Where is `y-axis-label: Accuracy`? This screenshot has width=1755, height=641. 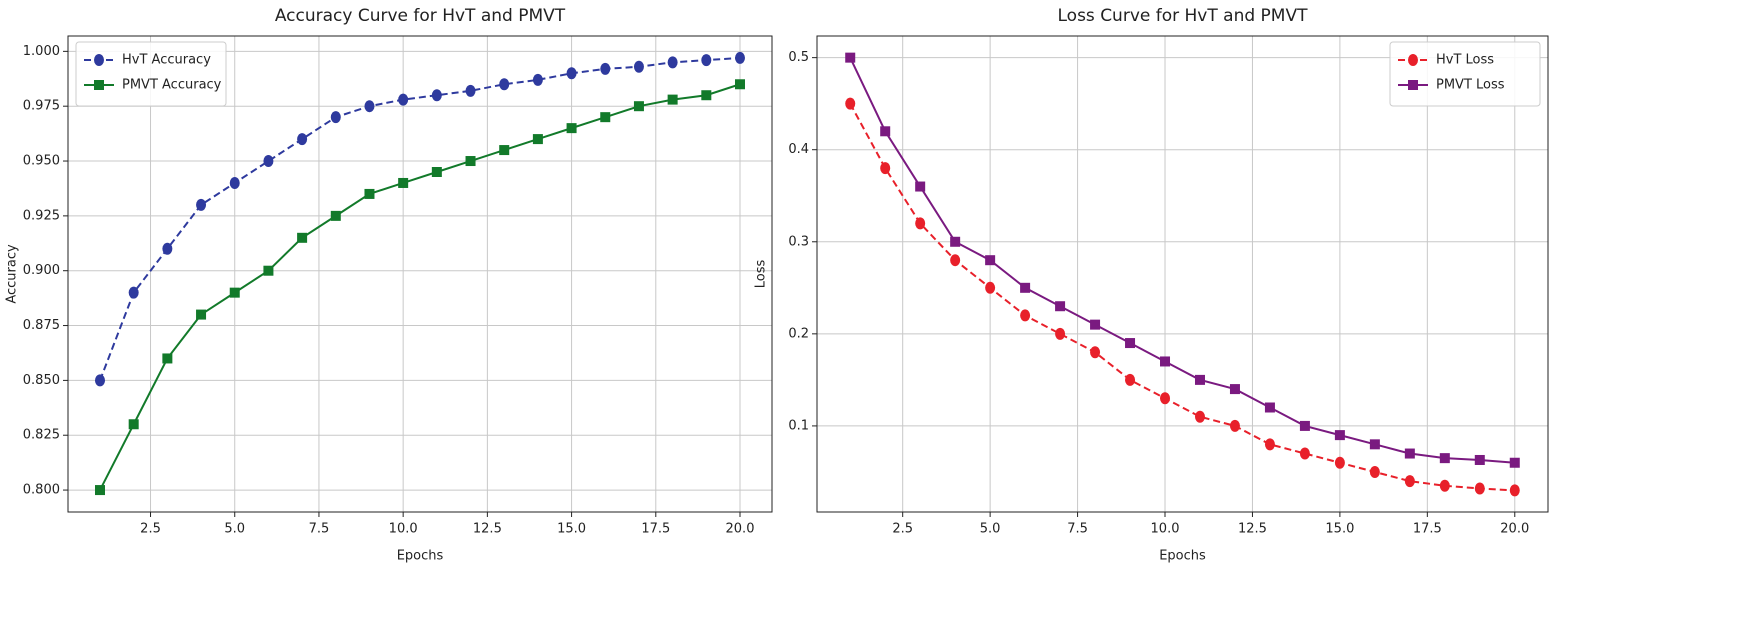
y-axis-label: Accuracy is located at coordinates (12, 274).